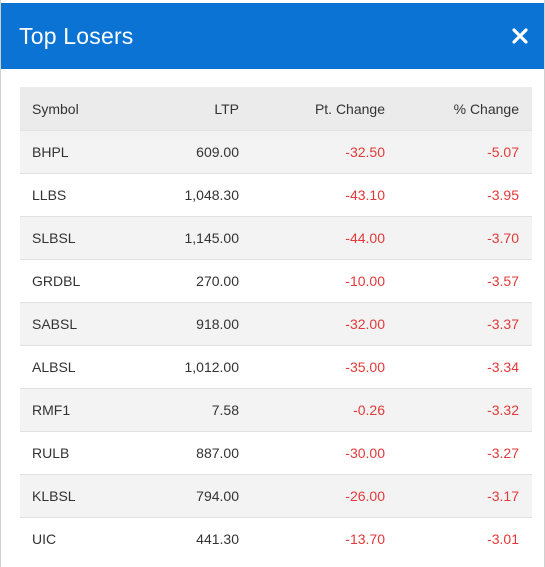  What do you see at coordinates (503, 410) in the screenshot?
I see `pct-change-cell: -3.32` at bounding box center [503, 410].